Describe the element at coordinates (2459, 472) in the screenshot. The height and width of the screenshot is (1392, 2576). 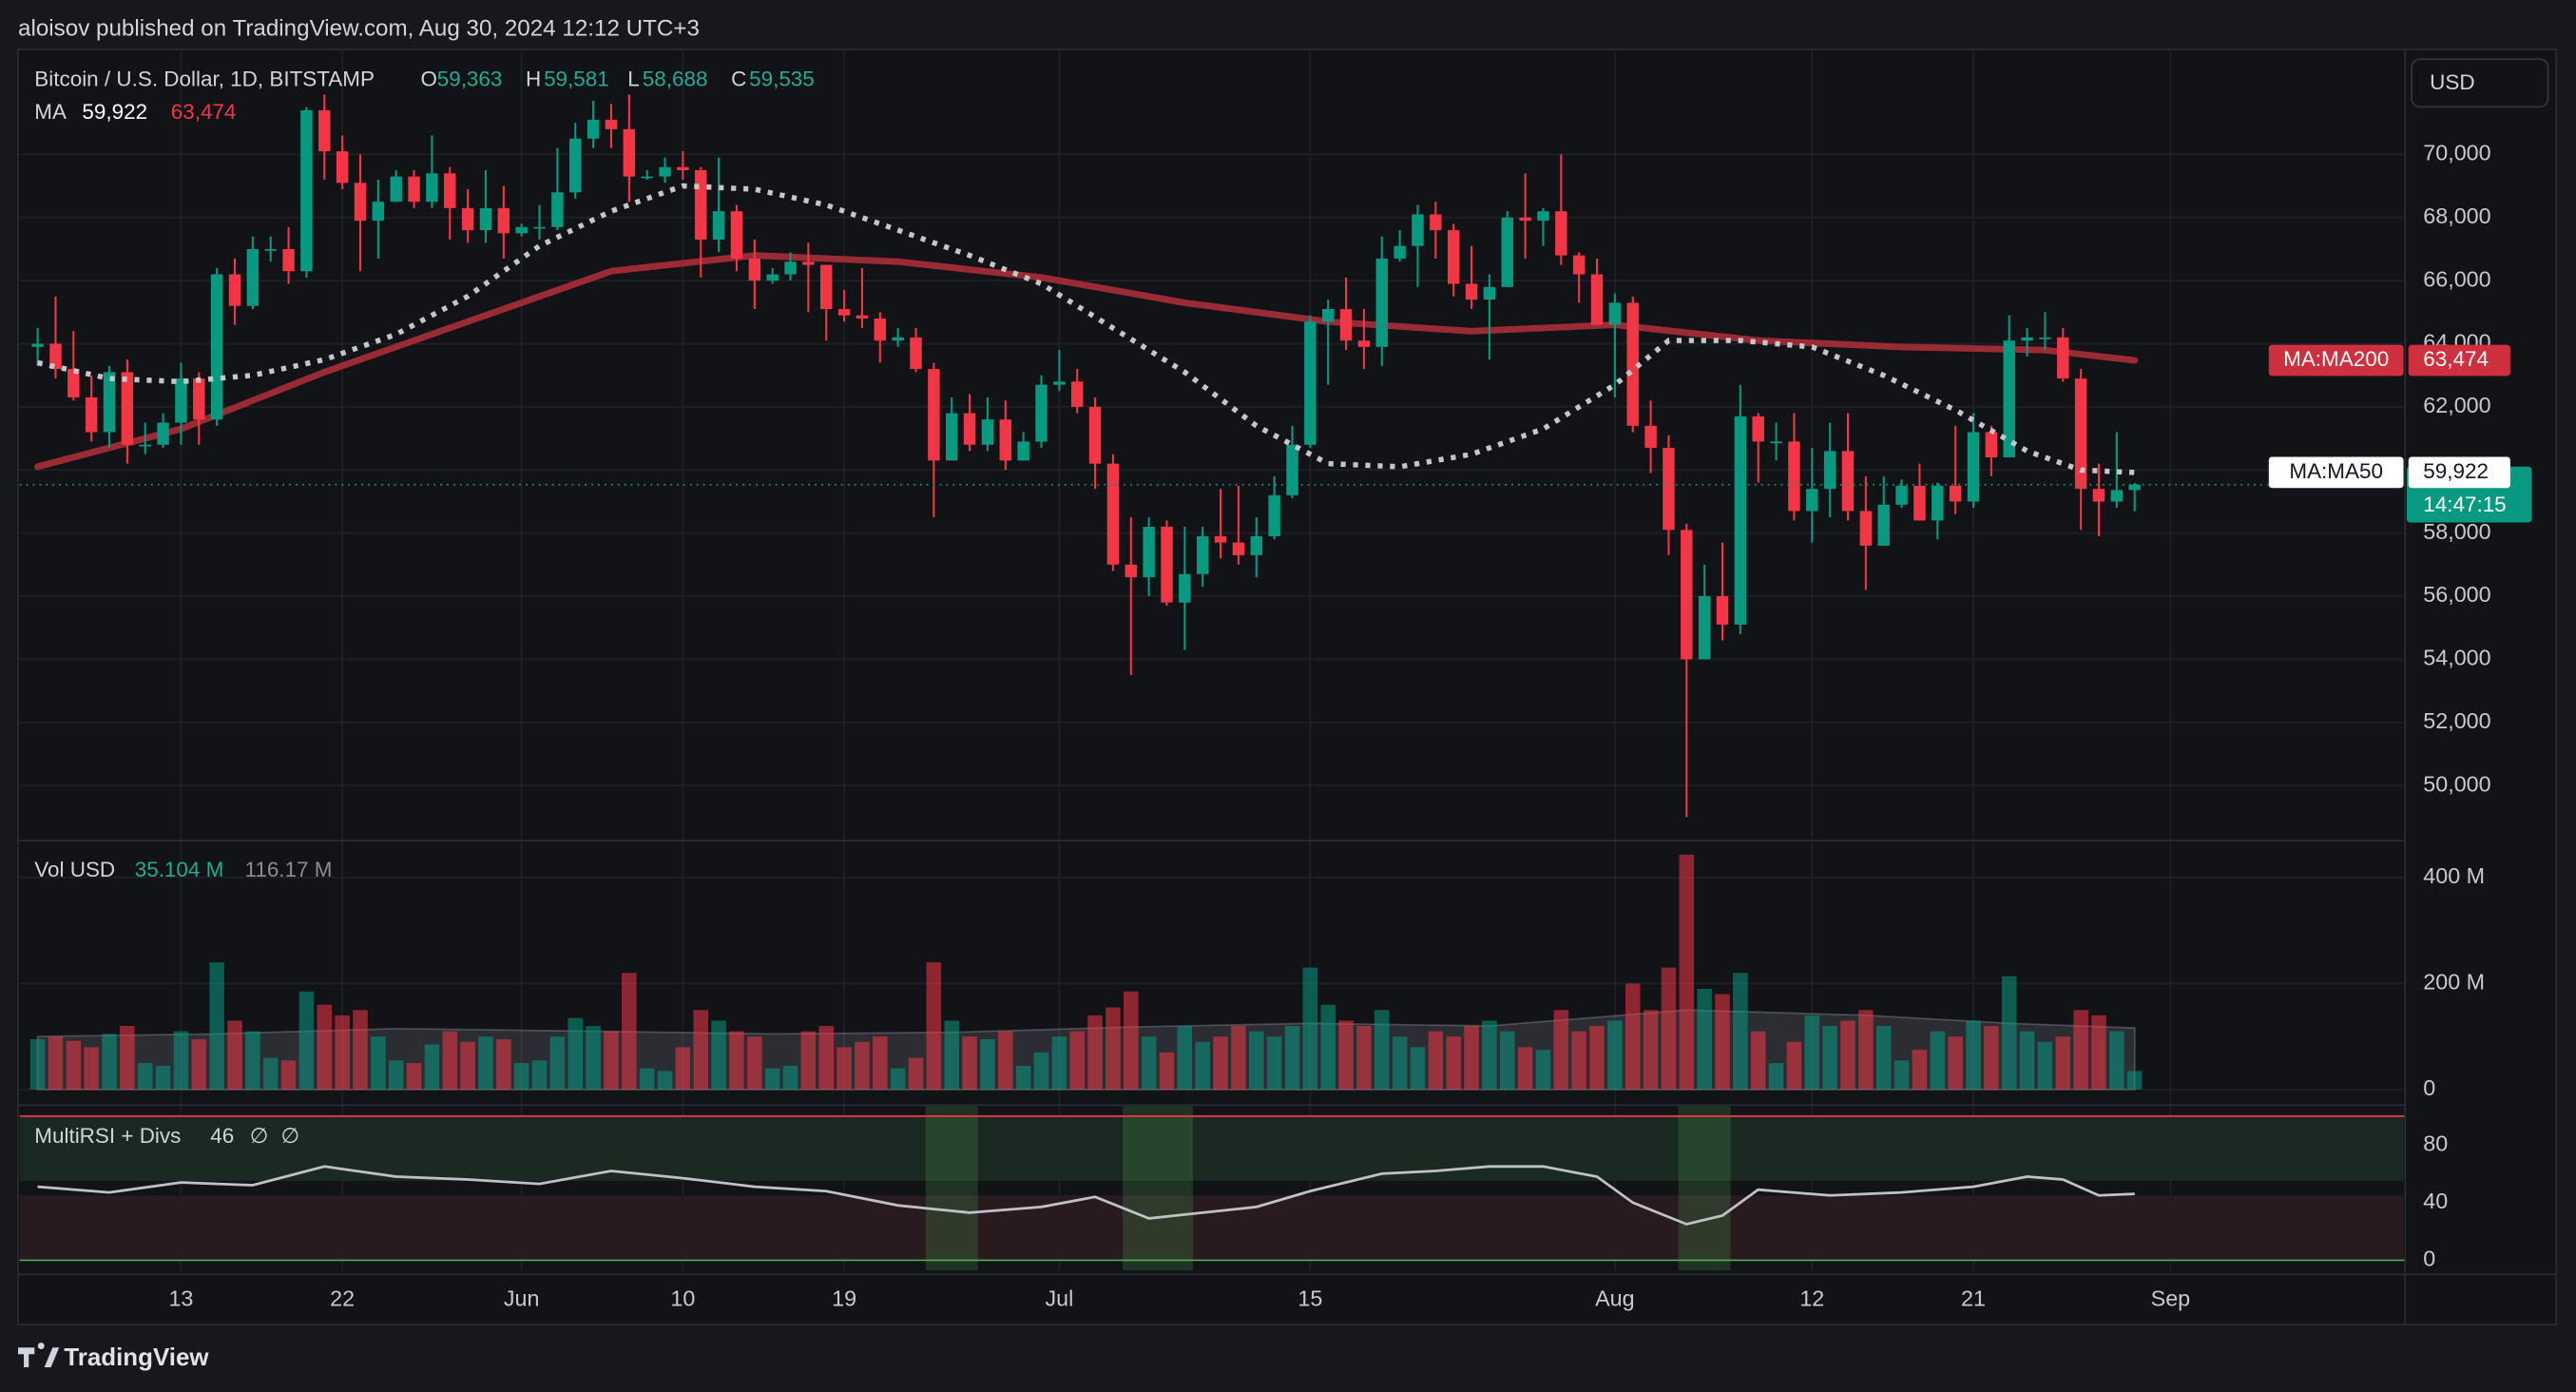
I see `ma-value-box` at that location.